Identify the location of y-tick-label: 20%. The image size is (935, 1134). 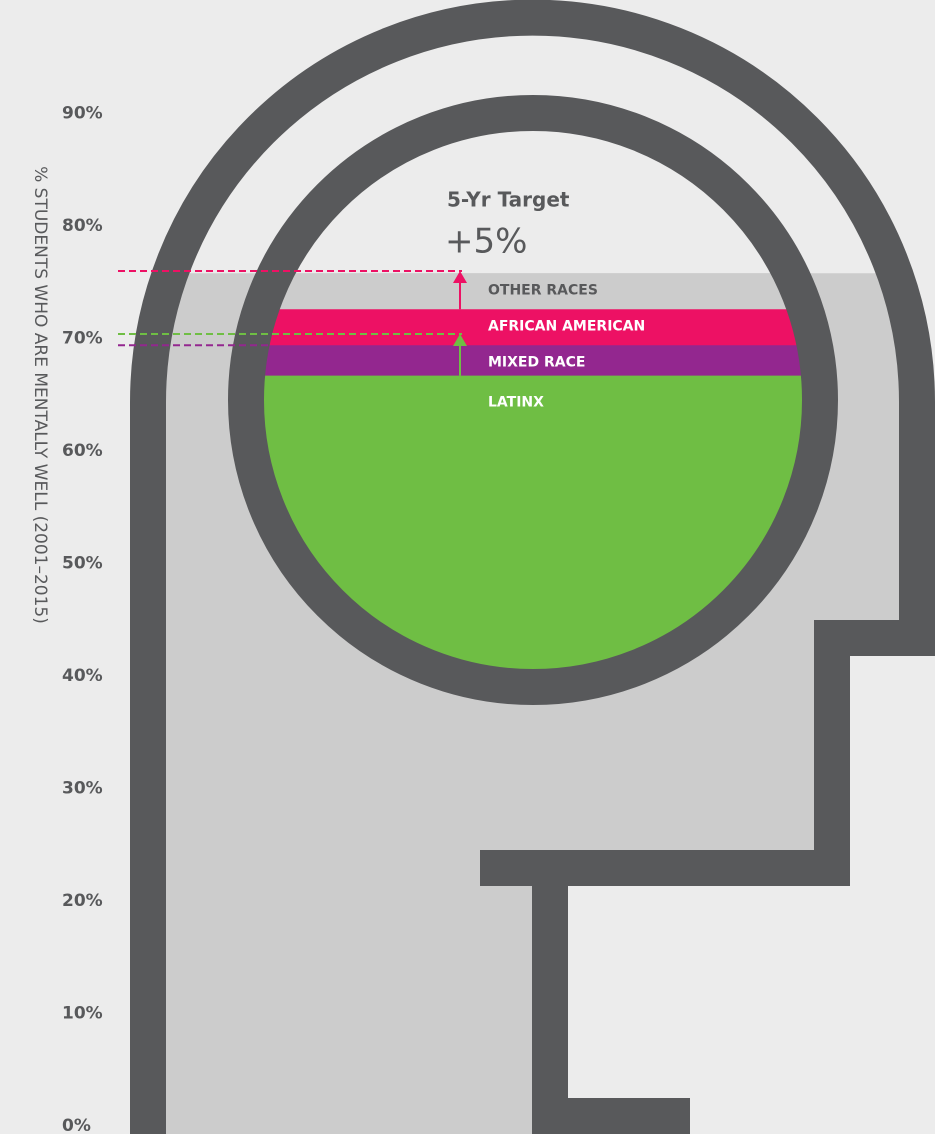
(82, 901).